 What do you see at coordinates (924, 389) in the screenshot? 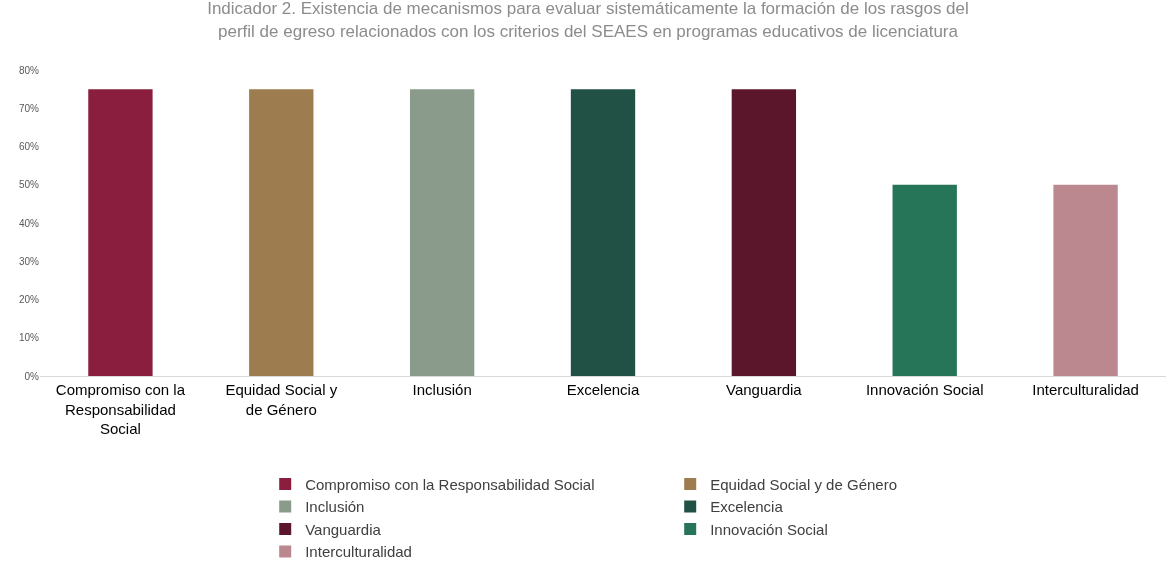
I see `x-tick-label: Innovación Social` at bounding box center [924, 389].